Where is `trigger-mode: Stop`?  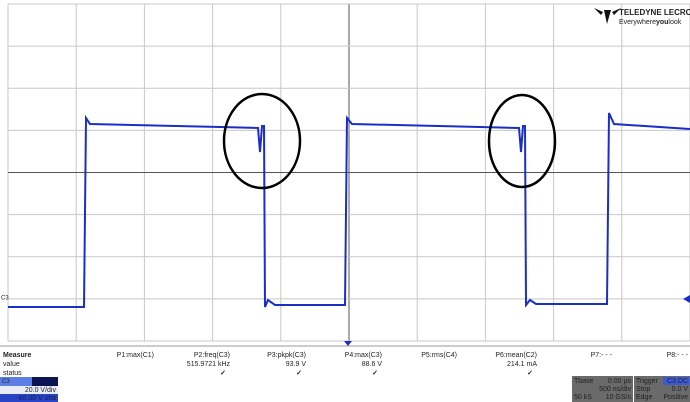
trigger-mode: Stop is located at coordinates (643, 389).